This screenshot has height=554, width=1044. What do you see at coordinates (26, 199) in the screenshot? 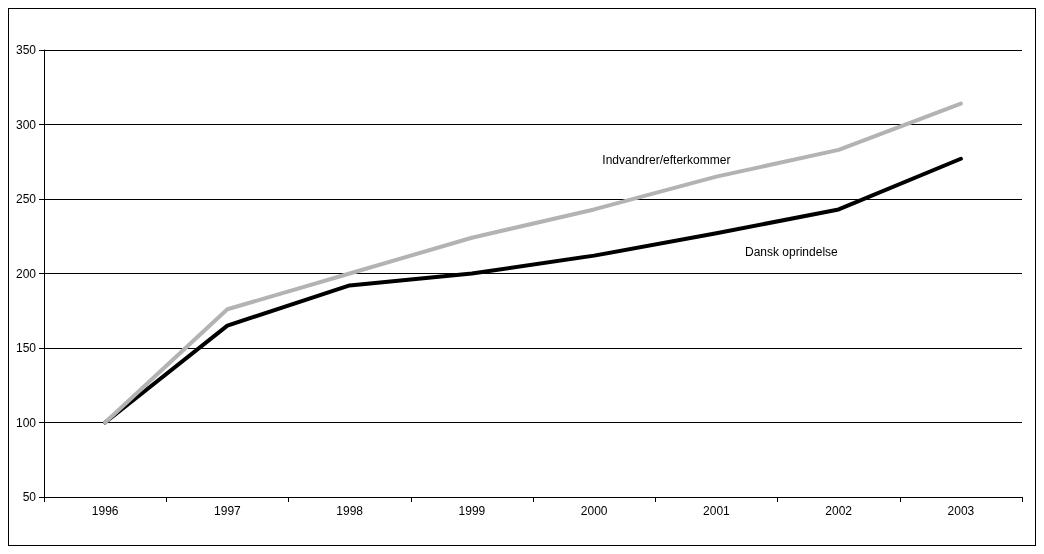
I see `y-tick-label: 250` at bounding box center [26, 199].